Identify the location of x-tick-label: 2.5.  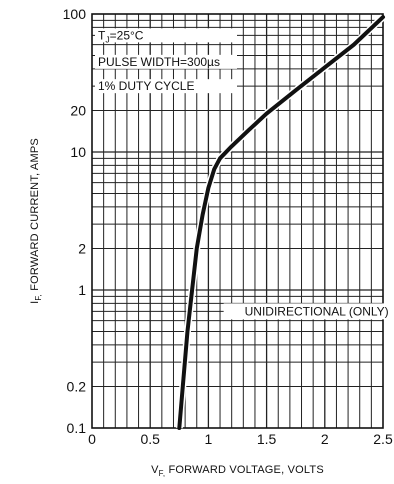
(383, 439).